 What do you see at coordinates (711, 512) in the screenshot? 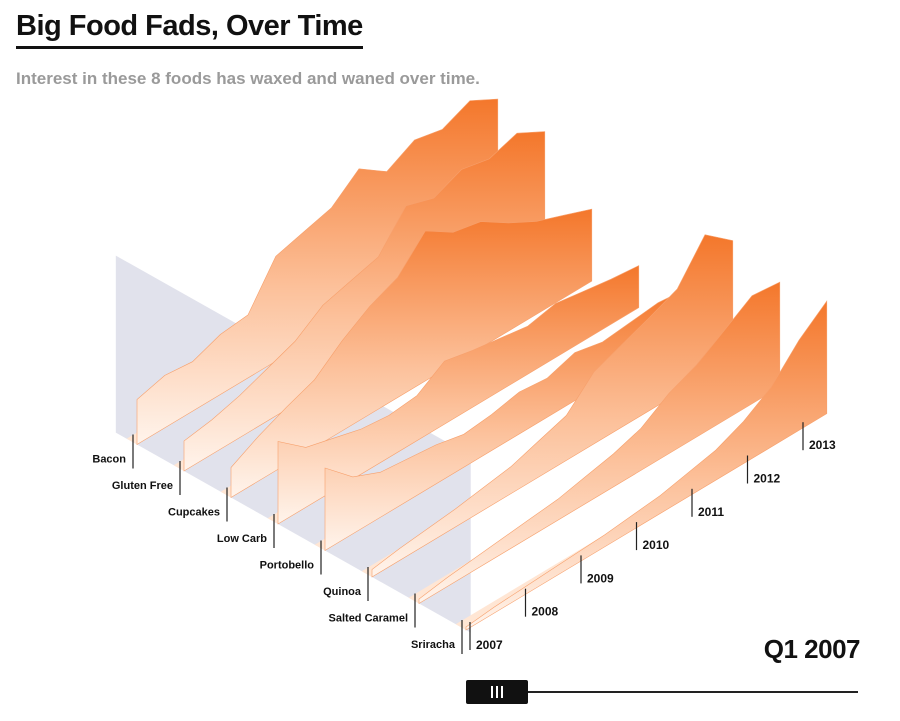
I see `year-tick-label: 2011` at bounding box center [711, 512].